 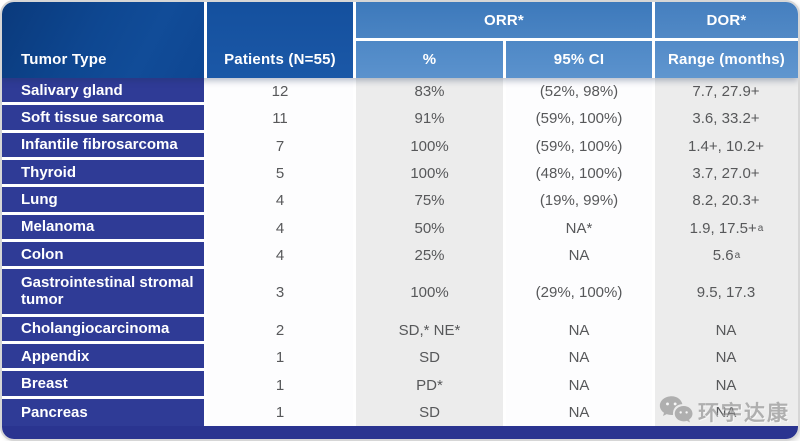 What do you see at coordinates (726, 59) in the screenshot?
I see `header-dor-range: Range (months)` at bounding box center [726, 59].